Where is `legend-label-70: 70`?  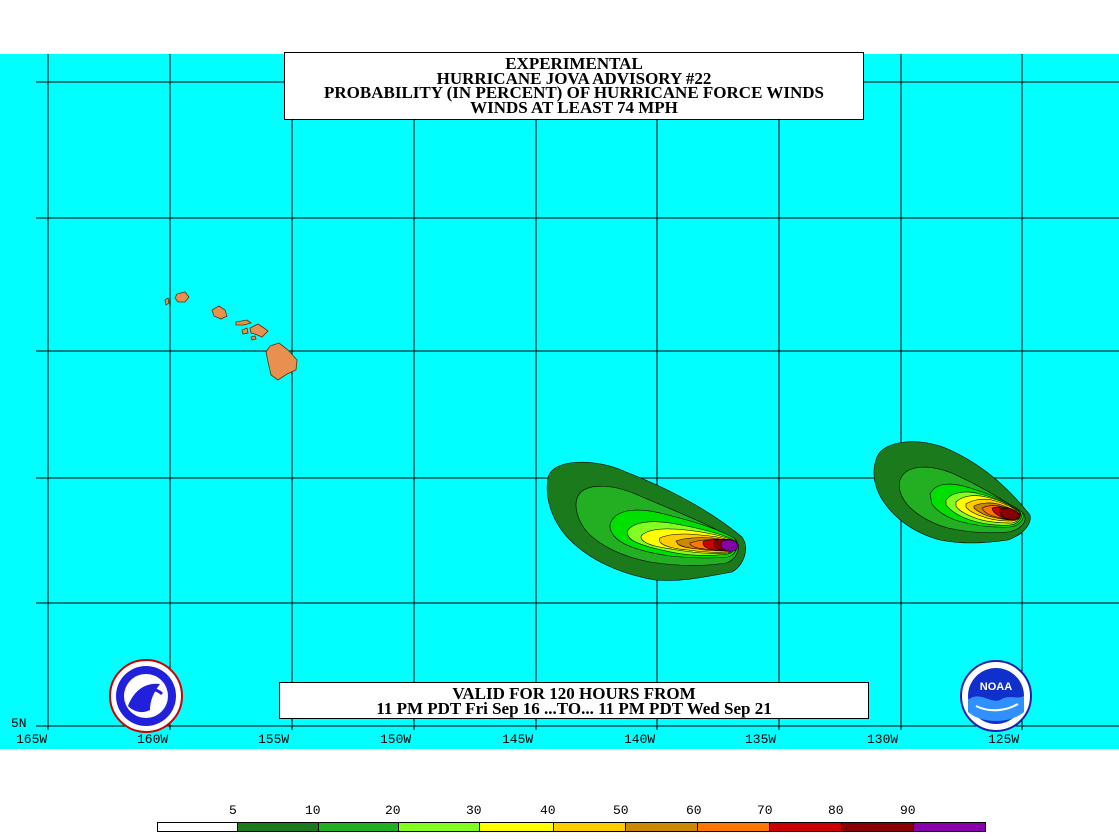
legend-label-70: 70 is located at coordinates (765, 810).